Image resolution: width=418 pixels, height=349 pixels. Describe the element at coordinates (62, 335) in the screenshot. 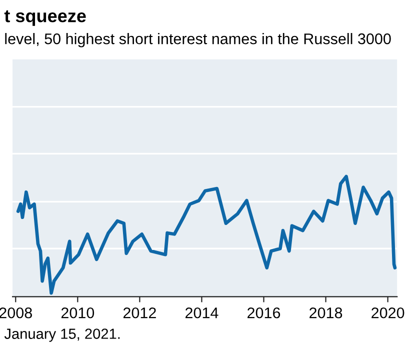

I see `text: January 15, 2021.` at that location.